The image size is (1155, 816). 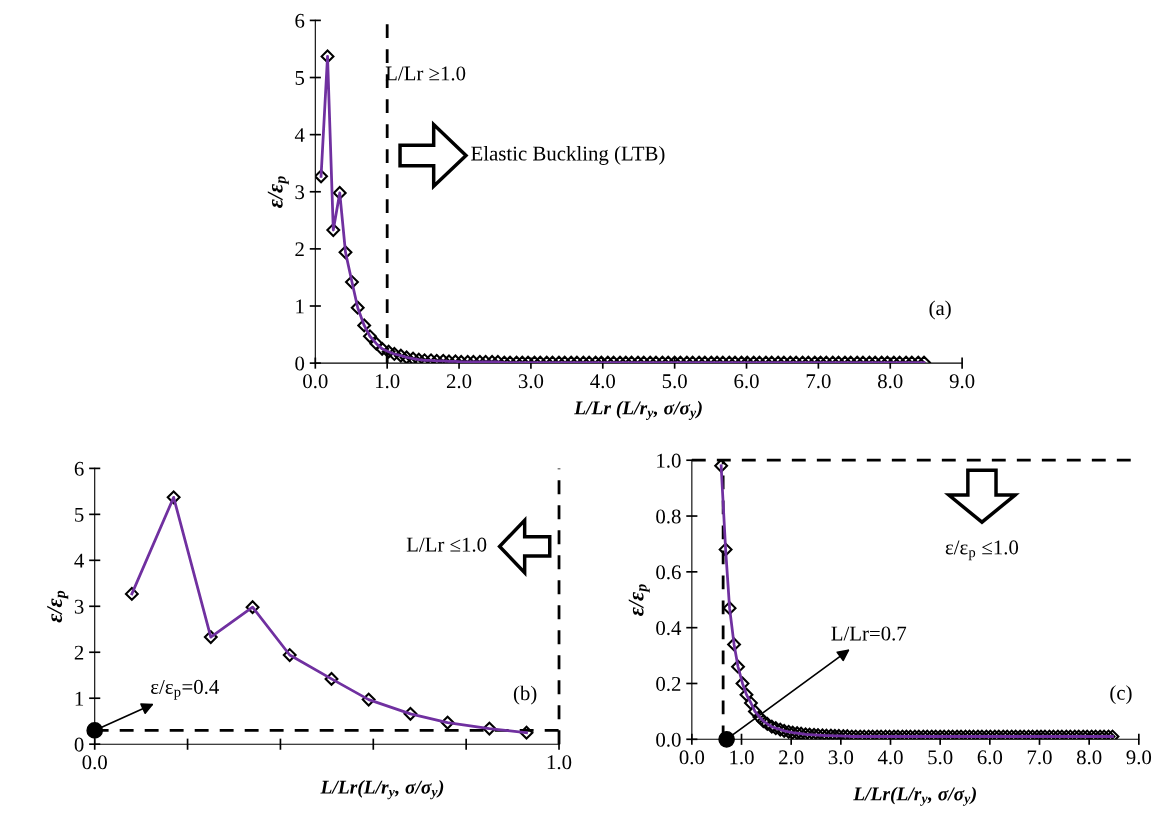 I want to click on annotation: ε/ε$_{p}$=0.4, so click(x=185, y=689).